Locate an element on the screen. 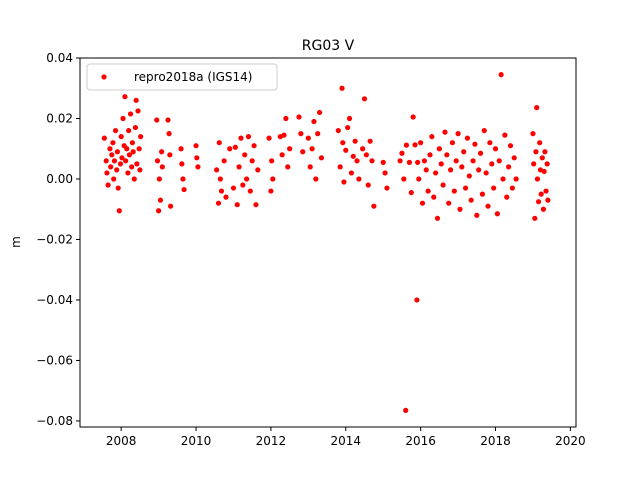  x-tick-label: 2008 is located at coordinates (121, 441).